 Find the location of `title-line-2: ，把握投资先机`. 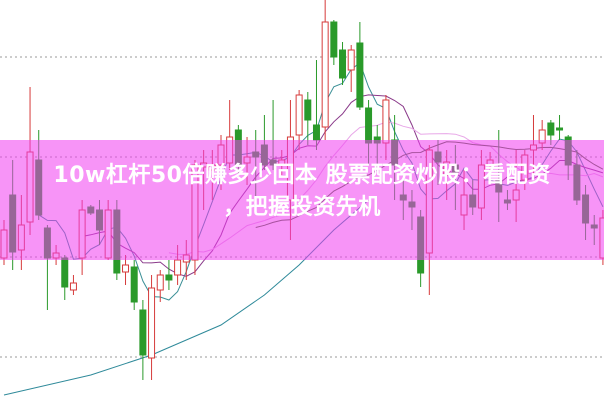

title-line-2: ，把握投资先机 is located at coordinates (302, 207).